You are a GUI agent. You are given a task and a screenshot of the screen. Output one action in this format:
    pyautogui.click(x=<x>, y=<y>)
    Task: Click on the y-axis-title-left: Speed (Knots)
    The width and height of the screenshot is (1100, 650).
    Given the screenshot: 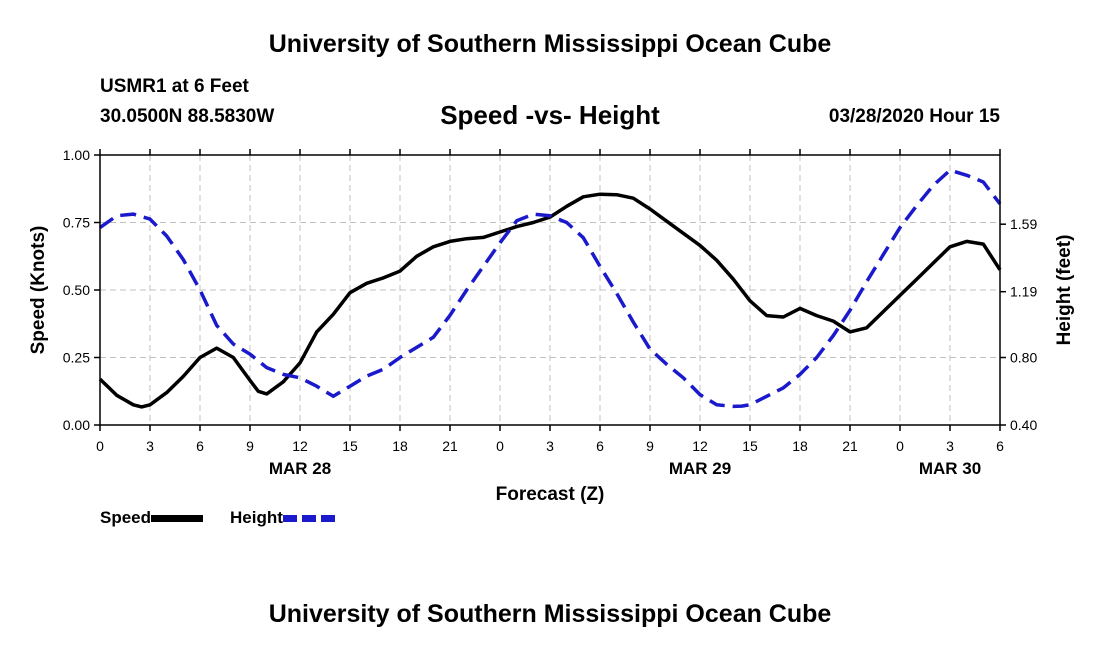 What is the action you would take?
    pyautogui.click(x=38, y=290)
    